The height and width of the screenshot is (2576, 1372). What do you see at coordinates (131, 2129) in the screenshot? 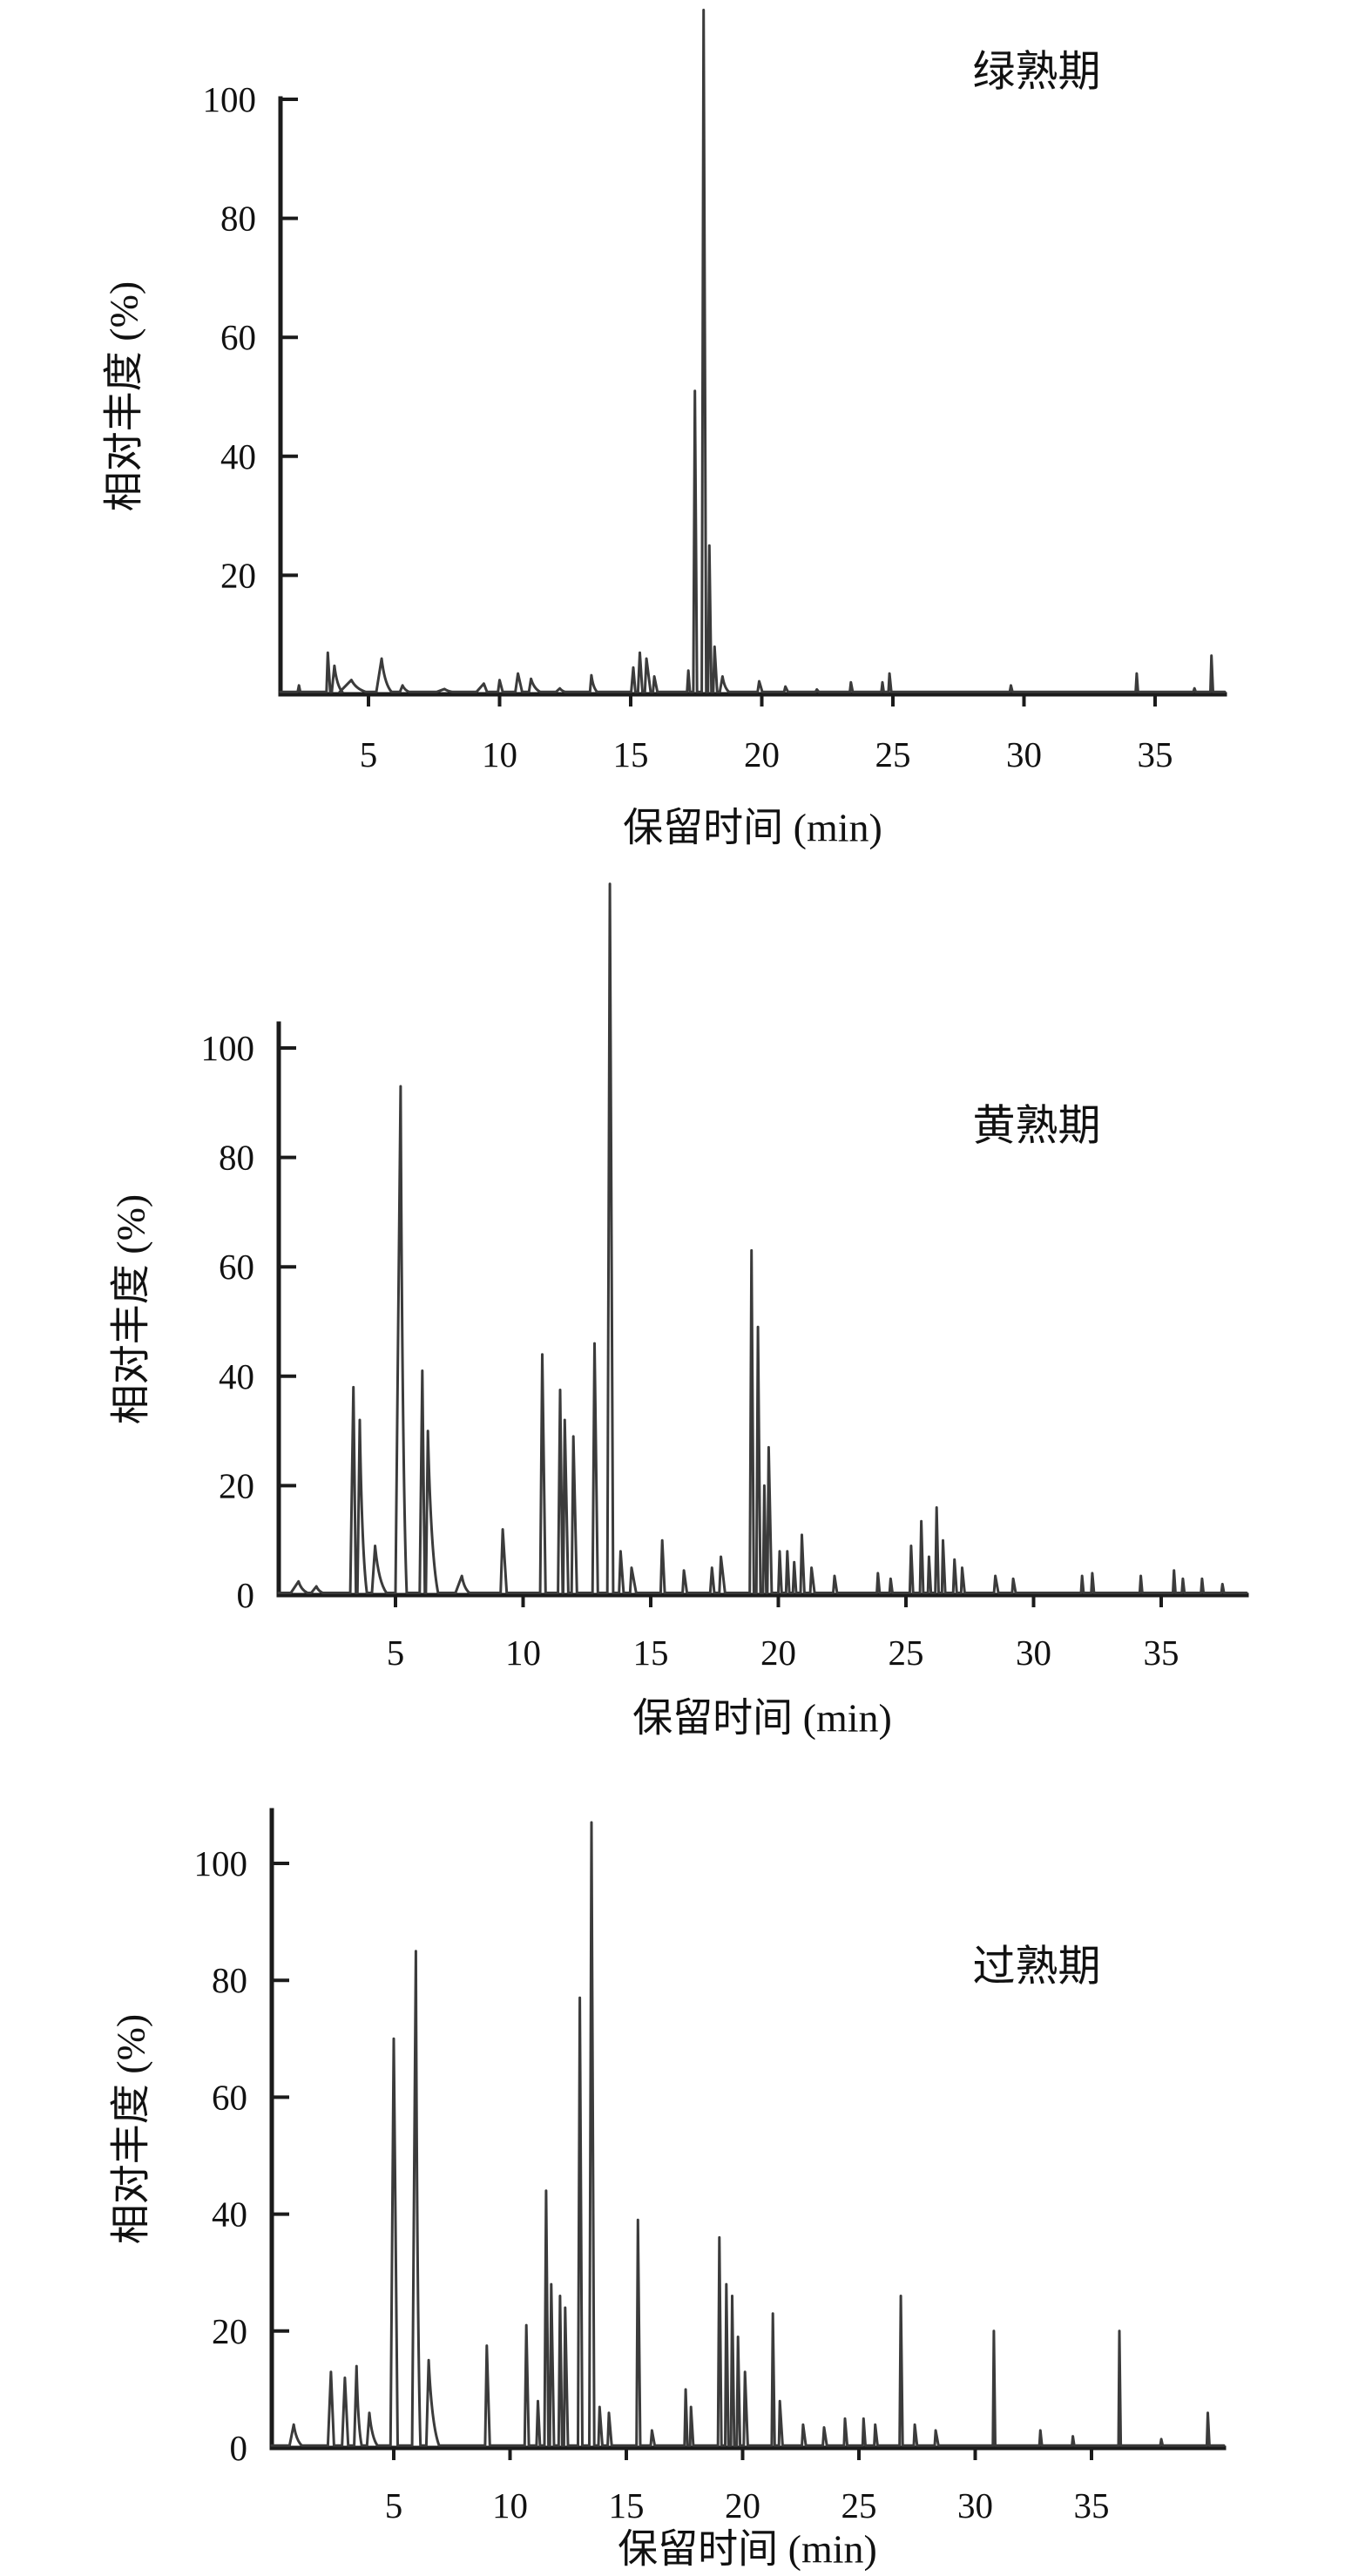
I see `y-axis-label-over: 相对丰度 (%)` at bounding box center [131, 2129].